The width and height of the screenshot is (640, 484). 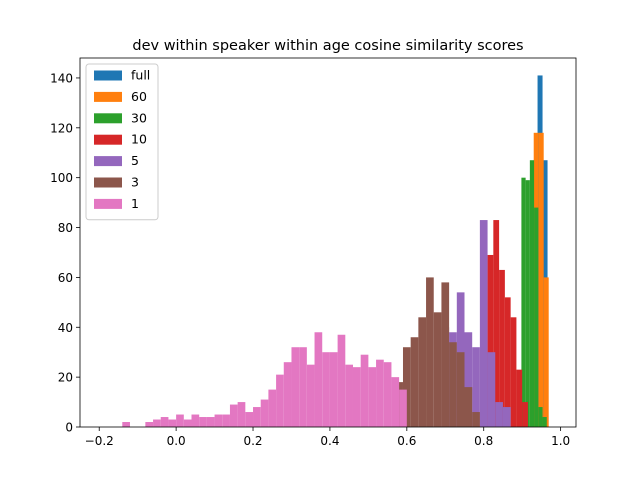 What do you see at coordinates (65, 328) in the screenshot?
I see `y-tick-label: 40` at bounding box center [65, 328].